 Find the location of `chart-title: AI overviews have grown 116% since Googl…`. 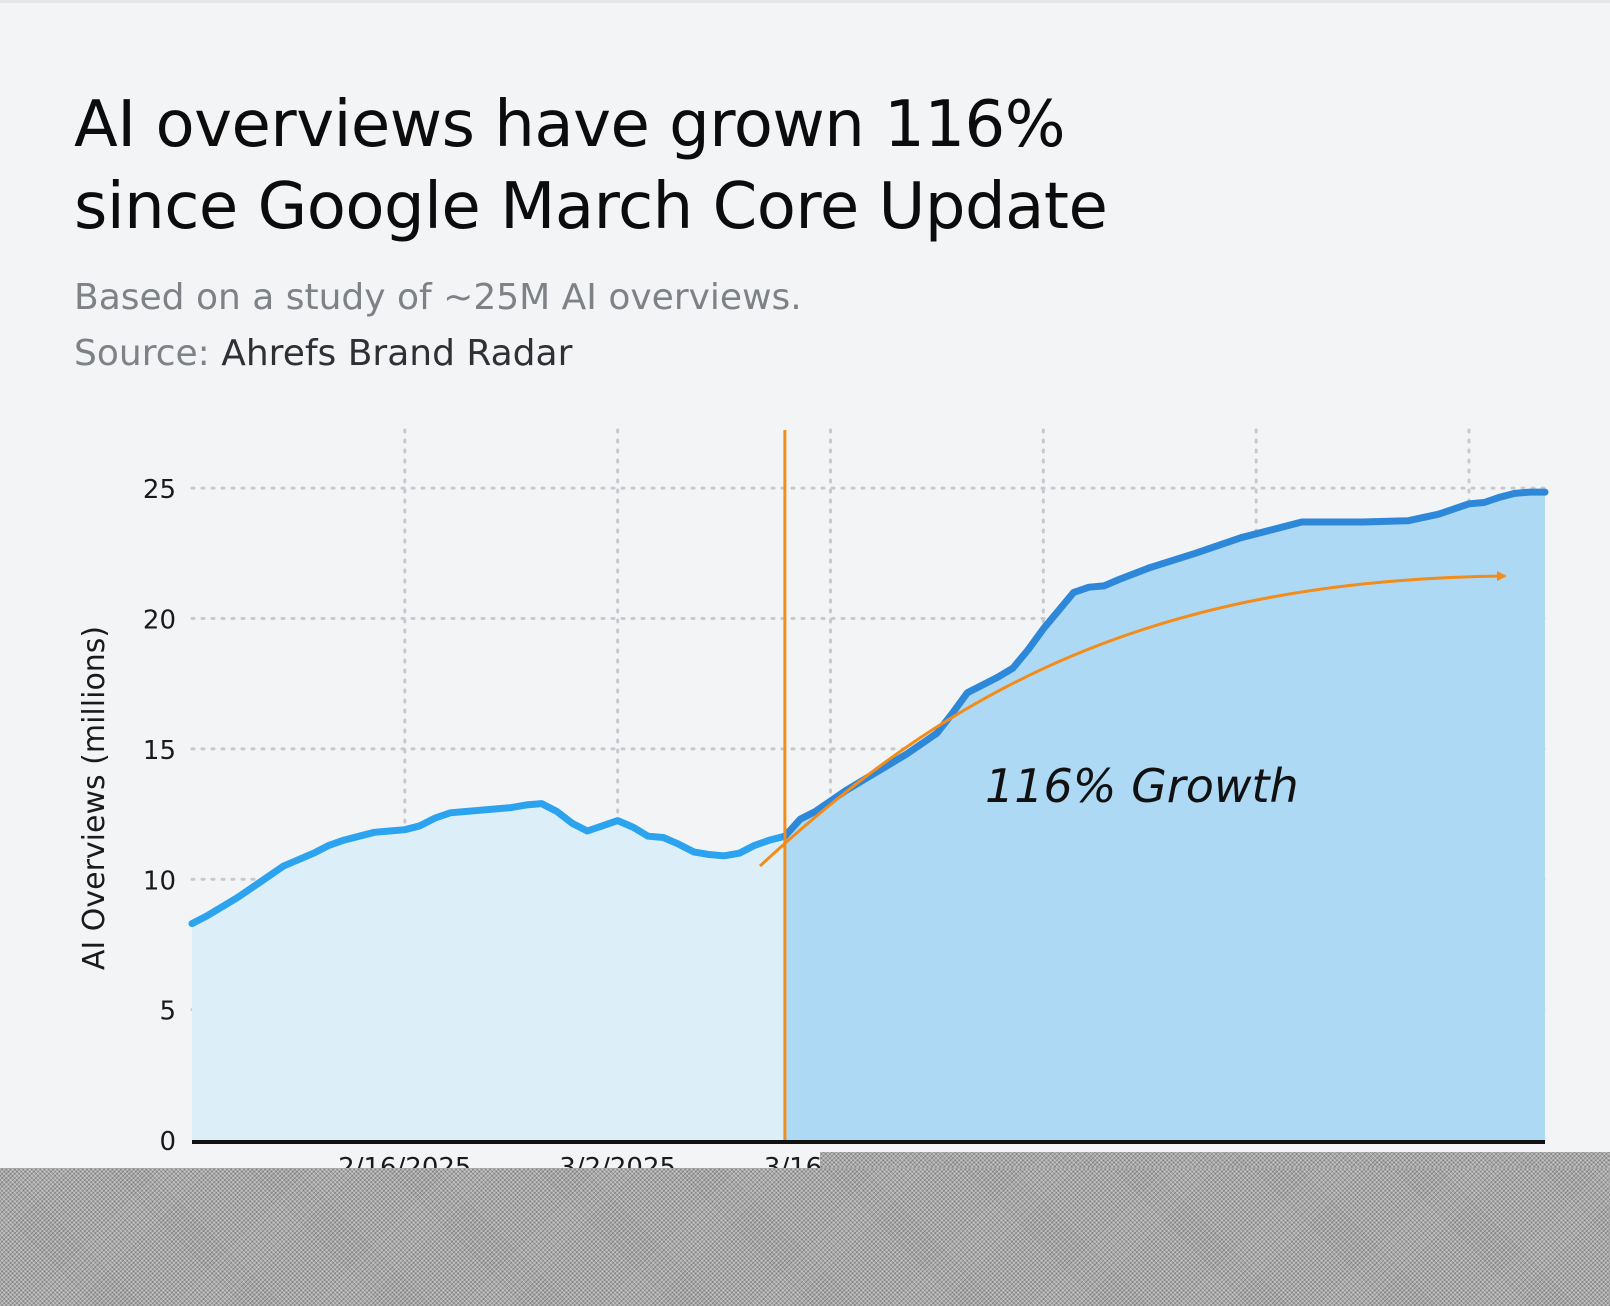

chart-title: AI overviews have grown 116% since Googl… is located at coordinates (674, 166).